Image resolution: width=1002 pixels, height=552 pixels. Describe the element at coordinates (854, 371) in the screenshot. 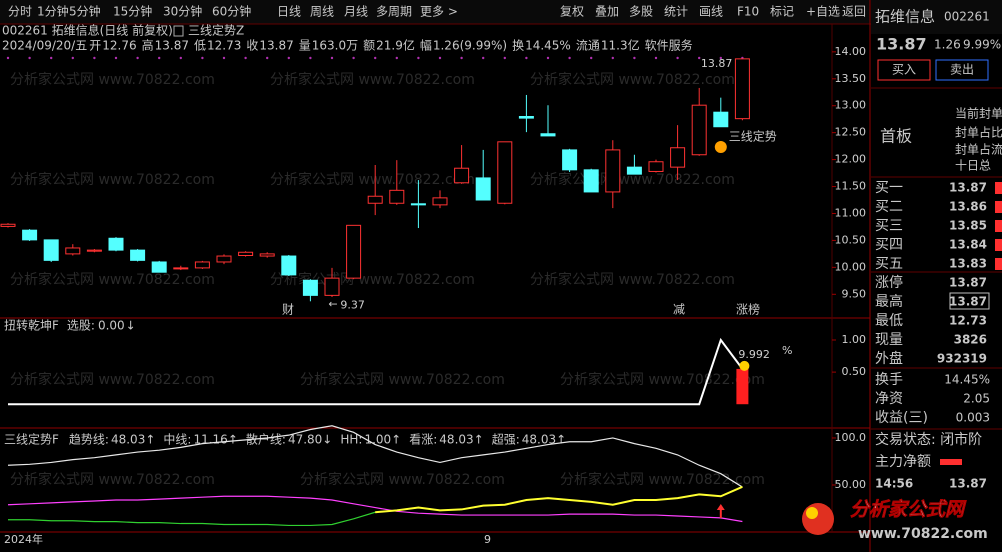

I see `y-tick-label: 0.50` at that location.